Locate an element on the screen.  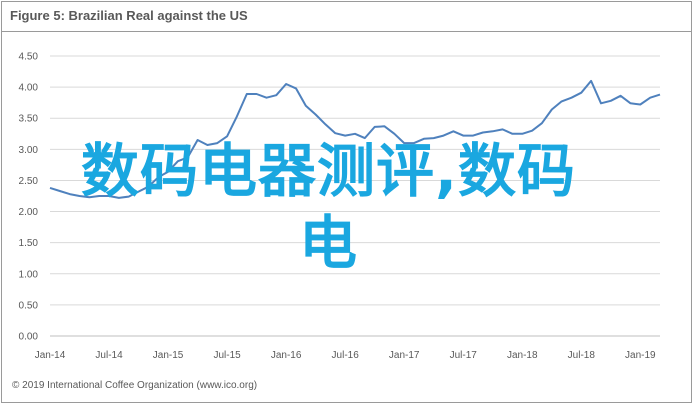
y-tick-label: 4.00 is located at coordinates (29, 88).